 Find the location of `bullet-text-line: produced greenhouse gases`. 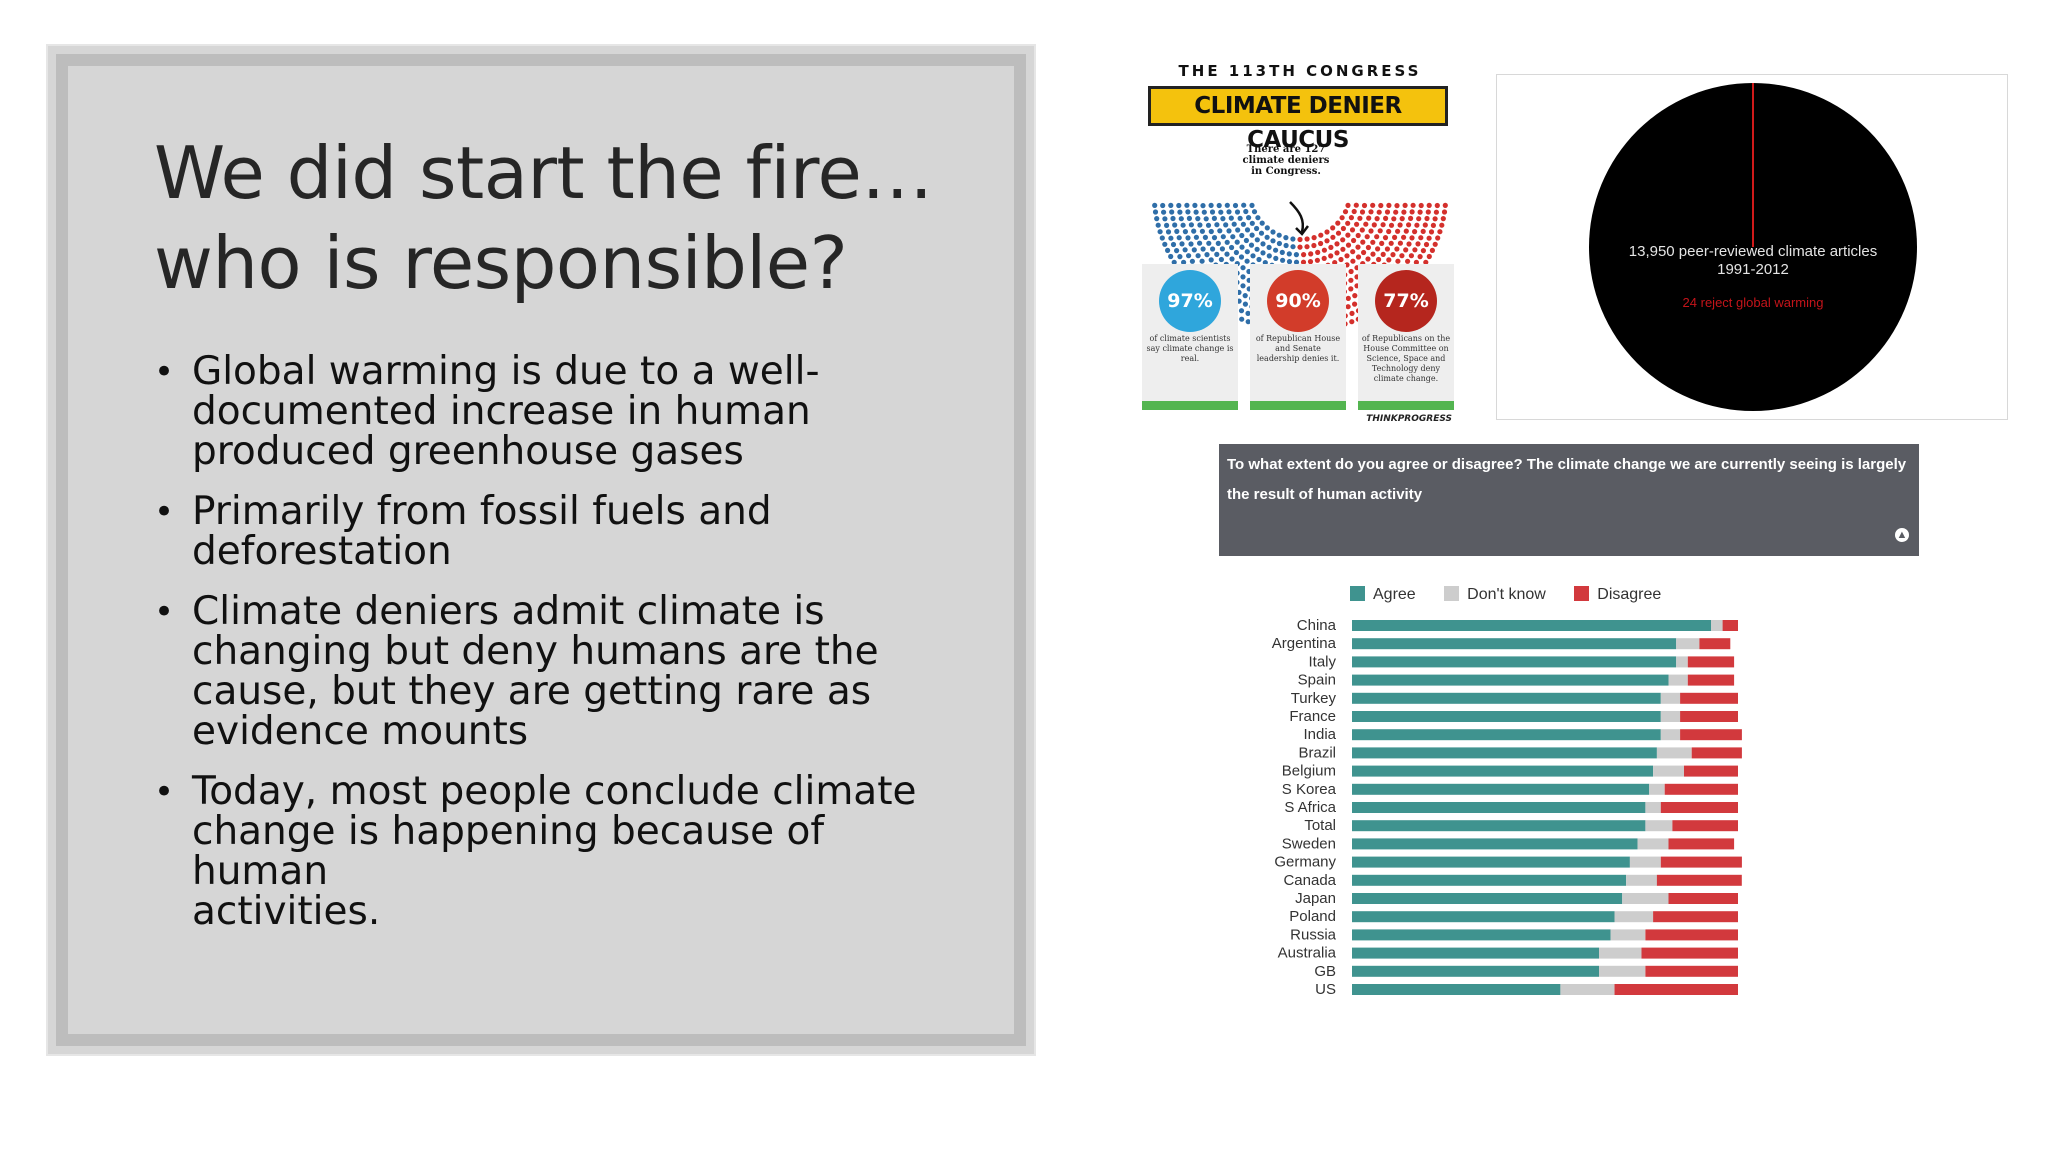

bullet-text-line: produced greenhouse gases is located at coordinates (468, 451).